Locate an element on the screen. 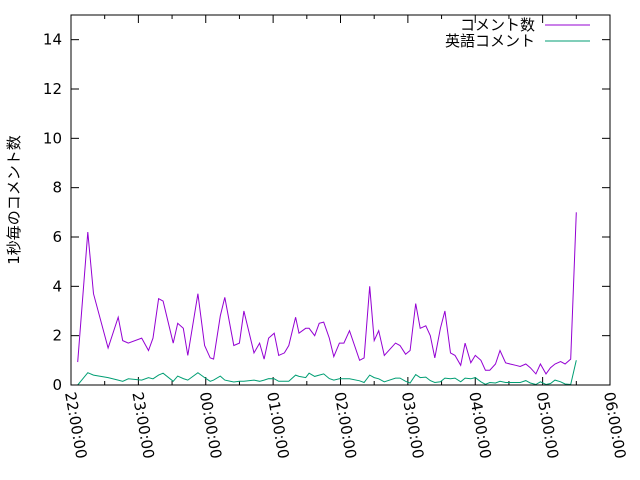 The image size is (640, 480). legend-label-0: コメント数 is located at coordinates (497, 25).